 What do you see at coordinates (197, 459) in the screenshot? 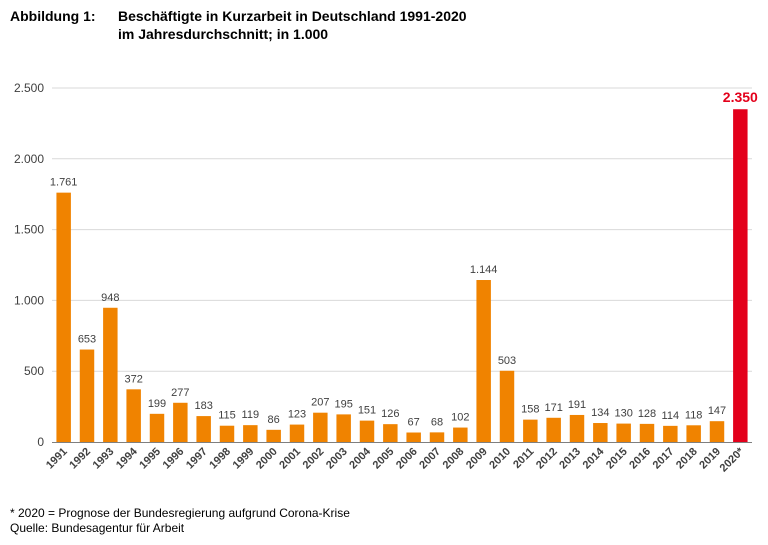
I see `x-tick-label: 1997` at bounding box center [197, 459].